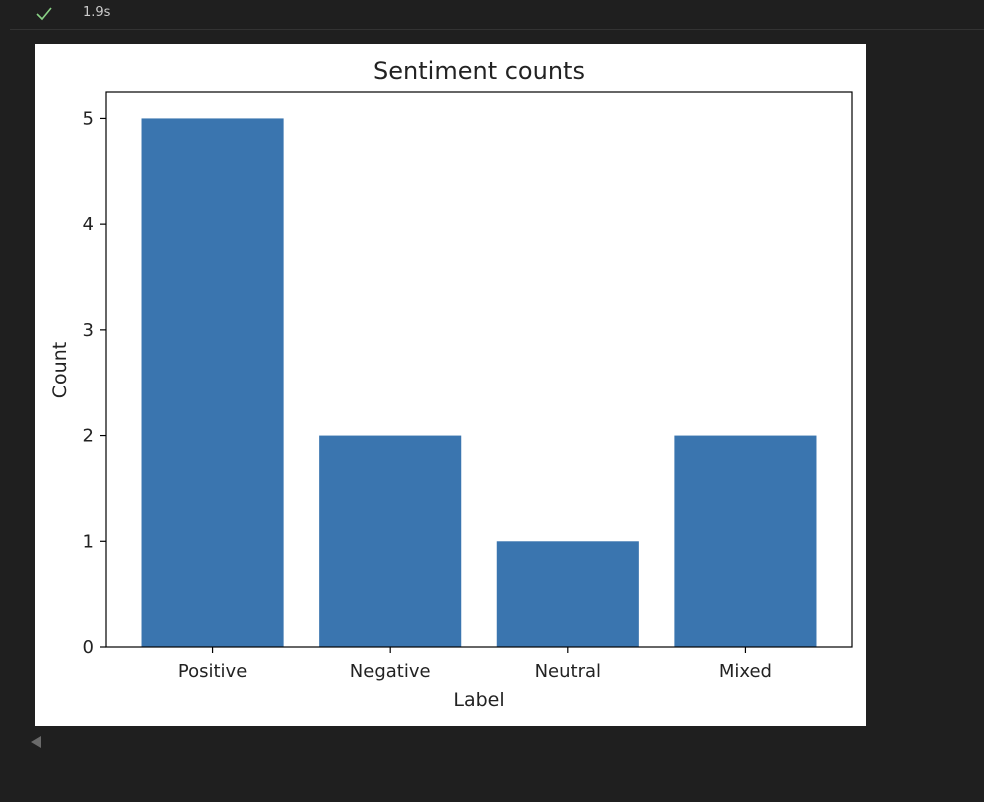 The height and width of the screenshot is (802, 984). I want to click on y-tick-label: 0, so click(88, 647).